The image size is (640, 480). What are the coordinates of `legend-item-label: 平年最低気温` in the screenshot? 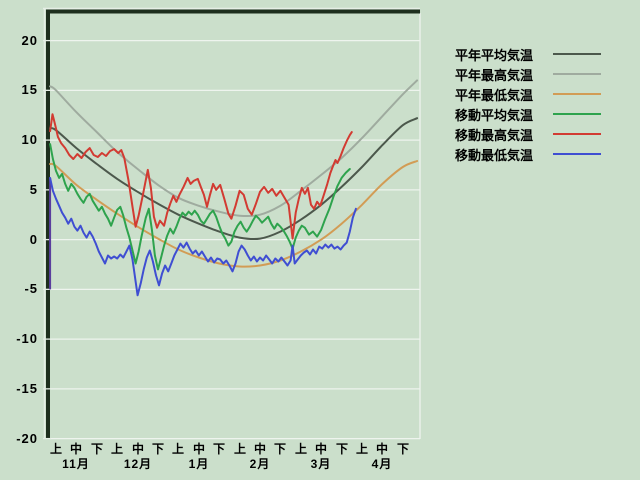 It's located at (494, 95).